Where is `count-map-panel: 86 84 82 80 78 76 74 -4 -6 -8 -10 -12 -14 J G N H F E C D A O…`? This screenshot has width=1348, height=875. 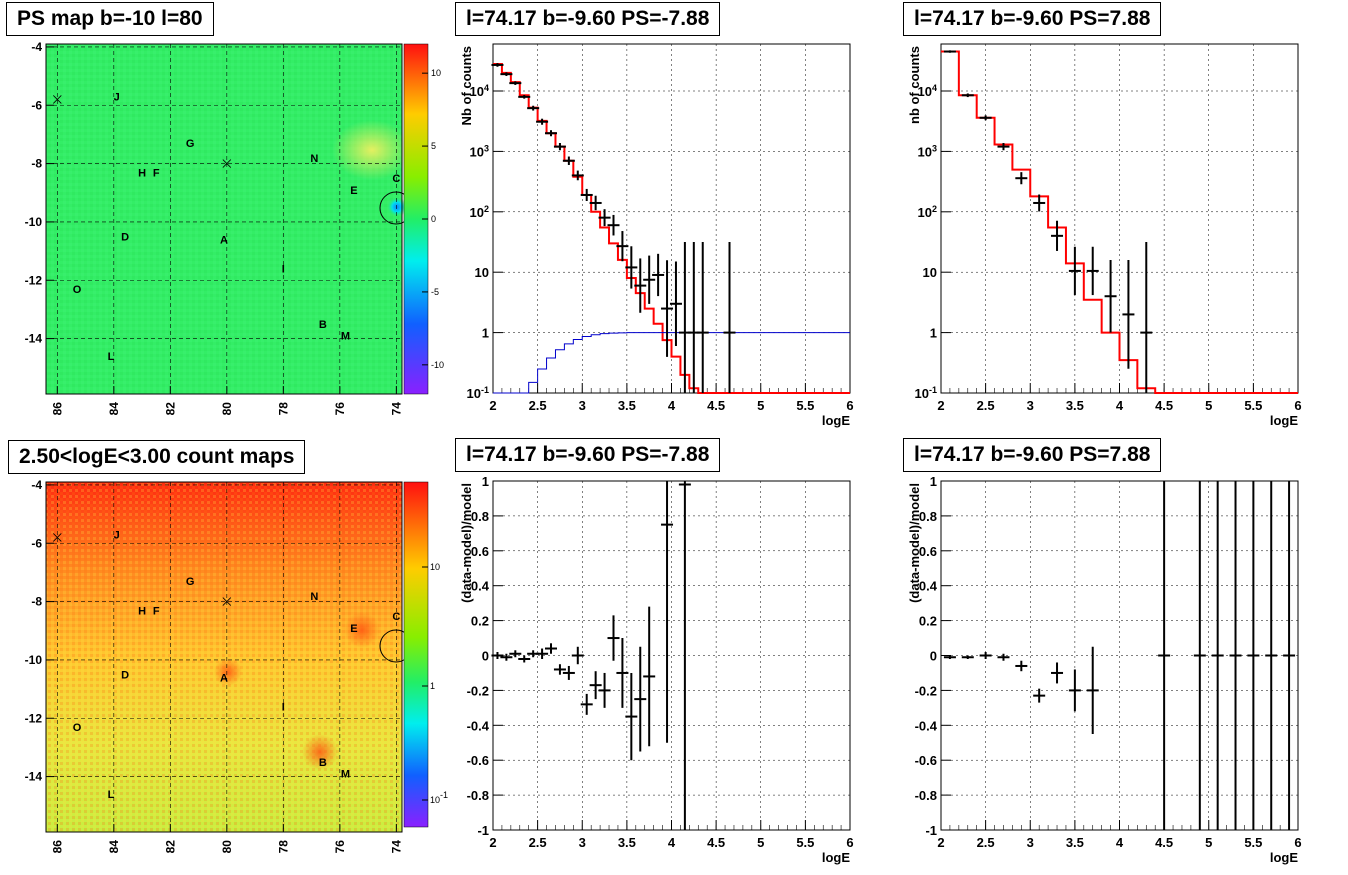
count-map-panel: 86 84 82 80 78 76 74 -4 -6 -8 -10 -12 -14 J G N H F E C D A O… is located at coordinates (236, 665).